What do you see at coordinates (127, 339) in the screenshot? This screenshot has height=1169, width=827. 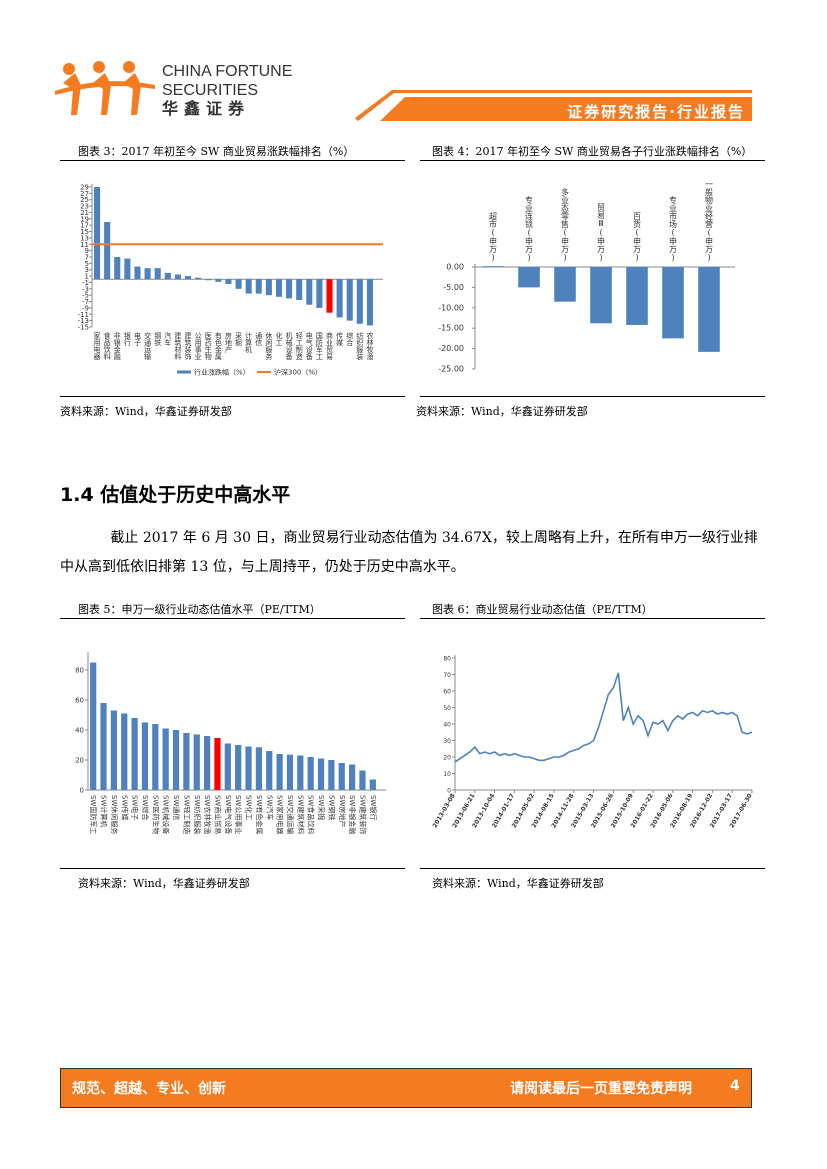 I see `x-tick-label: 银行` at bounding box center [127, 339].